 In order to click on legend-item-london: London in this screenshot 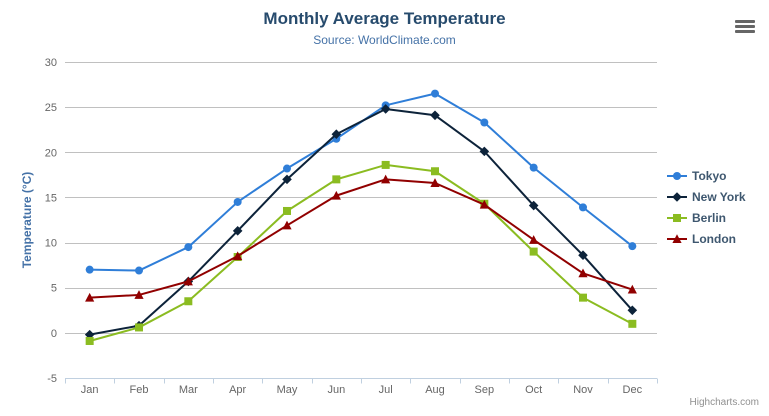, I will do `click(706, 238)`.